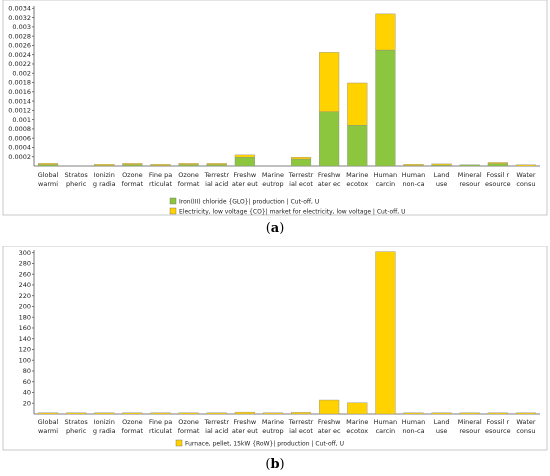  What do you see at coordinates (25, 350) in the screenshot?
I see `y-tick-label: 120` at bounding box center [25, 350].